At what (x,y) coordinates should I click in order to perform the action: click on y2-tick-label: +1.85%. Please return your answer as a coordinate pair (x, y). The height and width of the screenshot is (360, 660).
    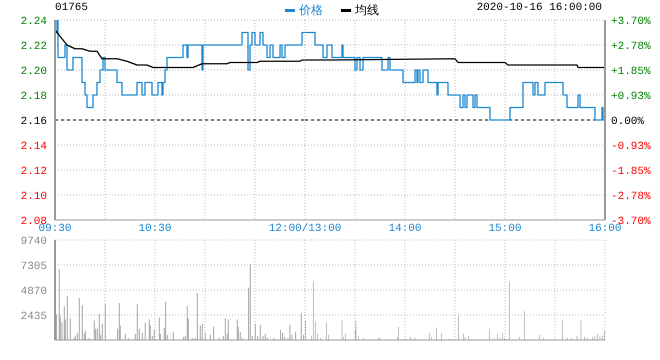
    Looking at the image, I should click on (631, 72).